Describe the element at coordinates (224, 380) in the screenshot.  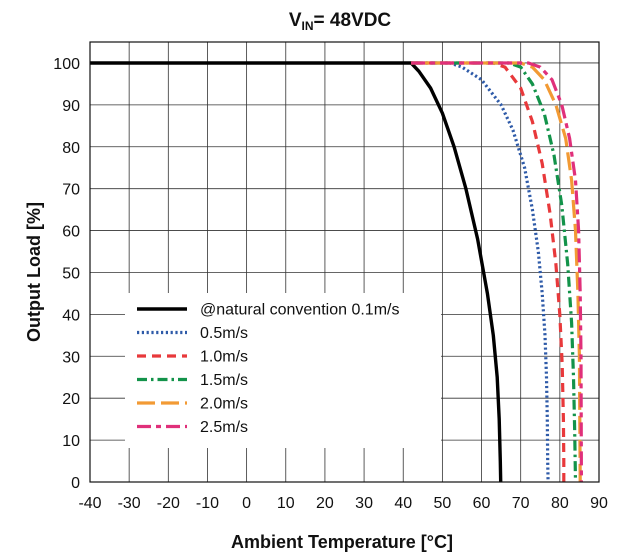
I see `legend-label: 1.5m/s` at that location.